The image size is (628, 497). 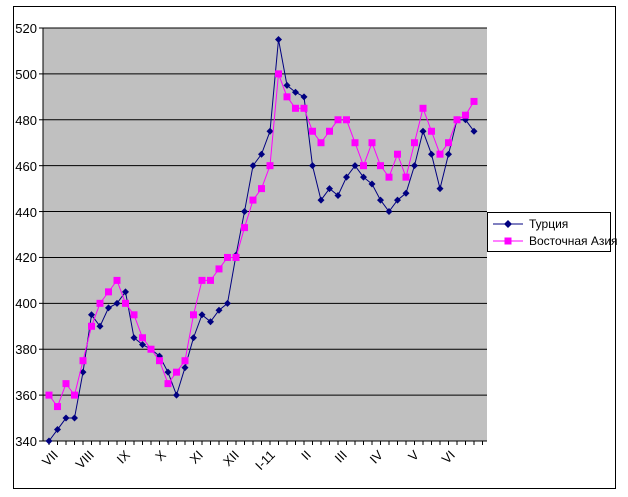 I want to click on legend-entry-east-asia: Восточная Азия, so click(x=555, y=240).